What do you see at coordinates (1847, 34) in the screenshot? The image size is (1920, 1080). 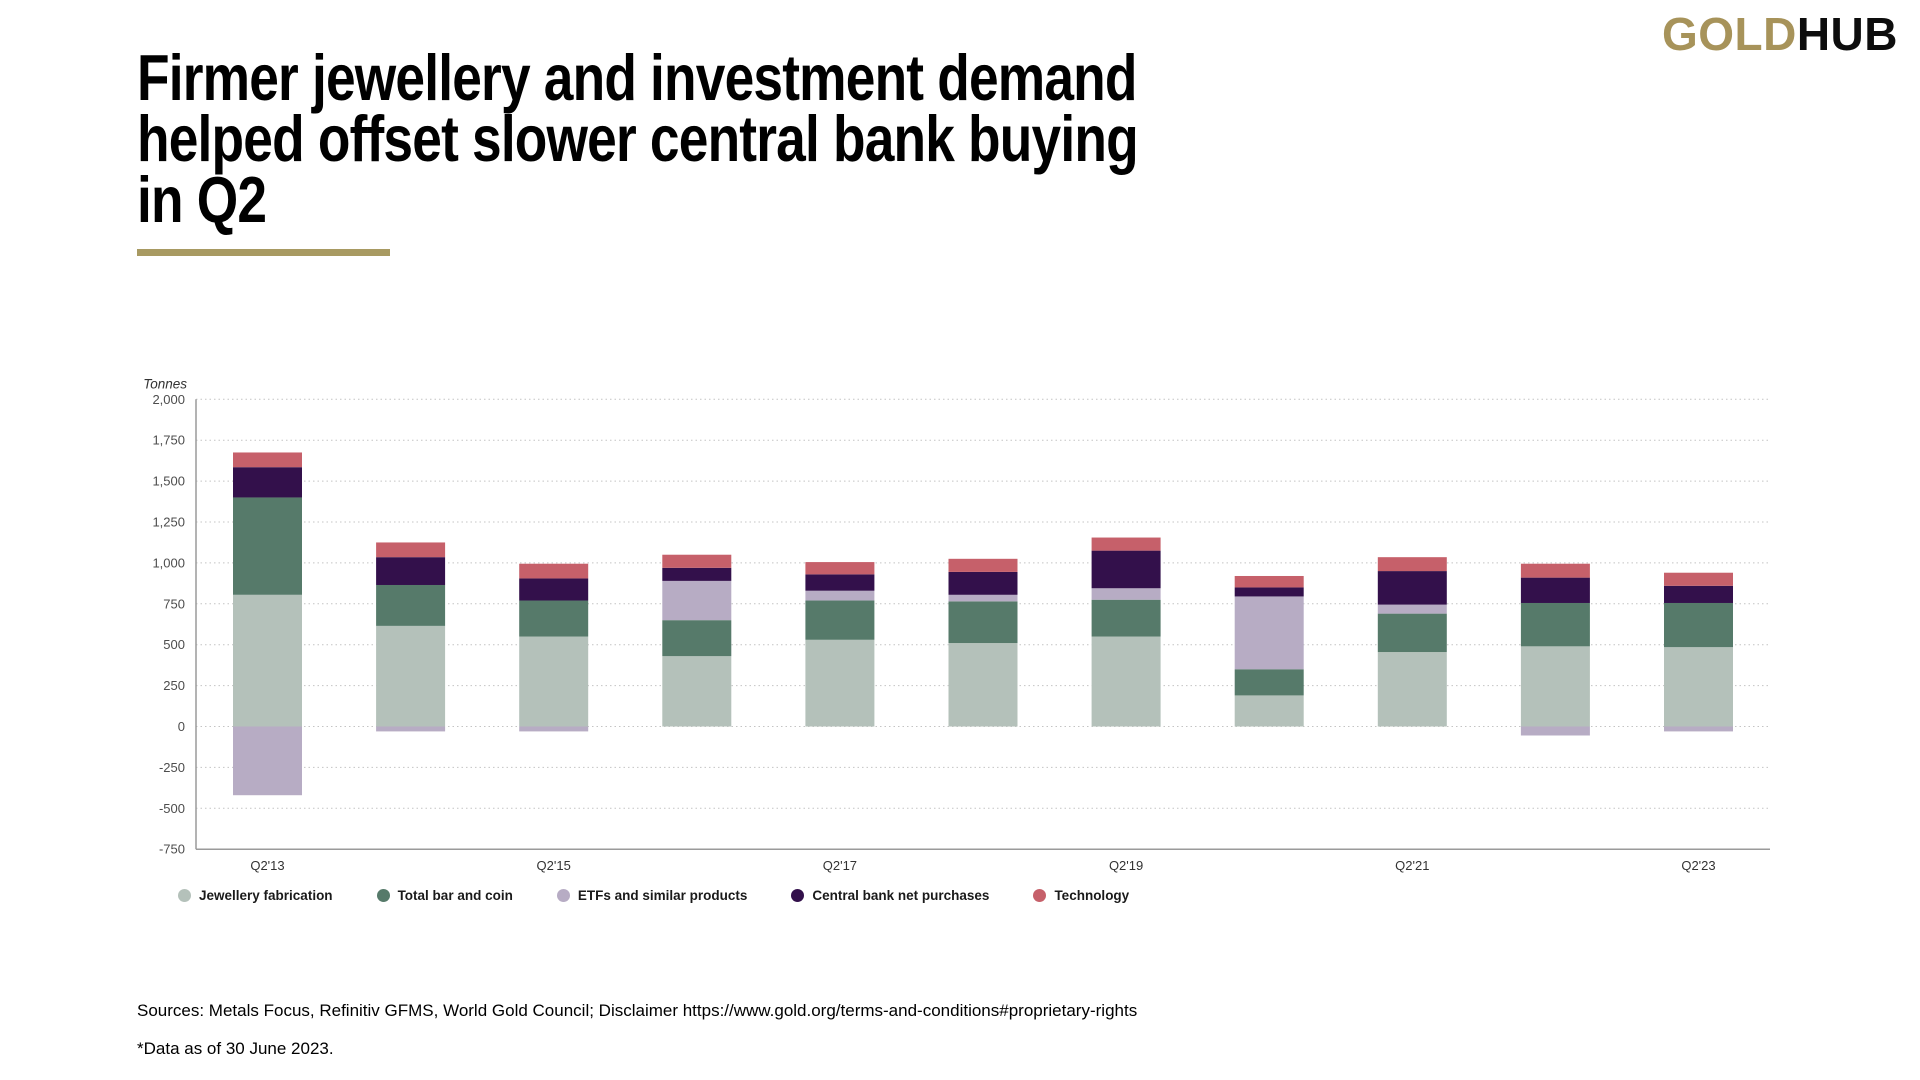 I see `goldhub-logo-hub-text: HUB` at bounding box center [1847, 34].